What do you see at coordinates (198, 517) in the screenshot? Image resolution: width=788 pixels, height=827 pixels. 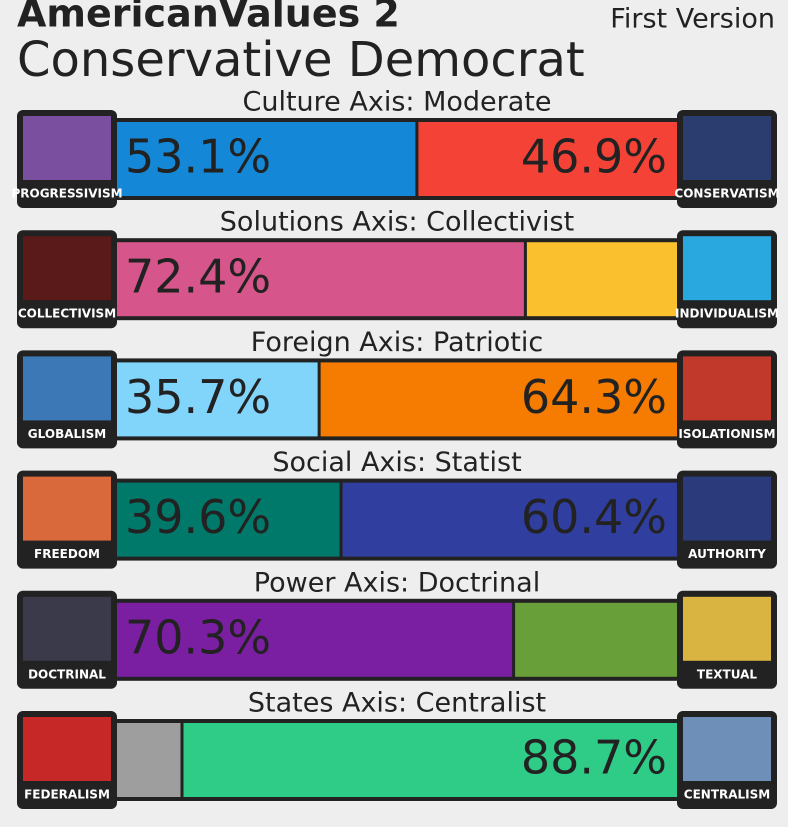 I see `left-value: 39.6%` at bounding box center [198, 517].